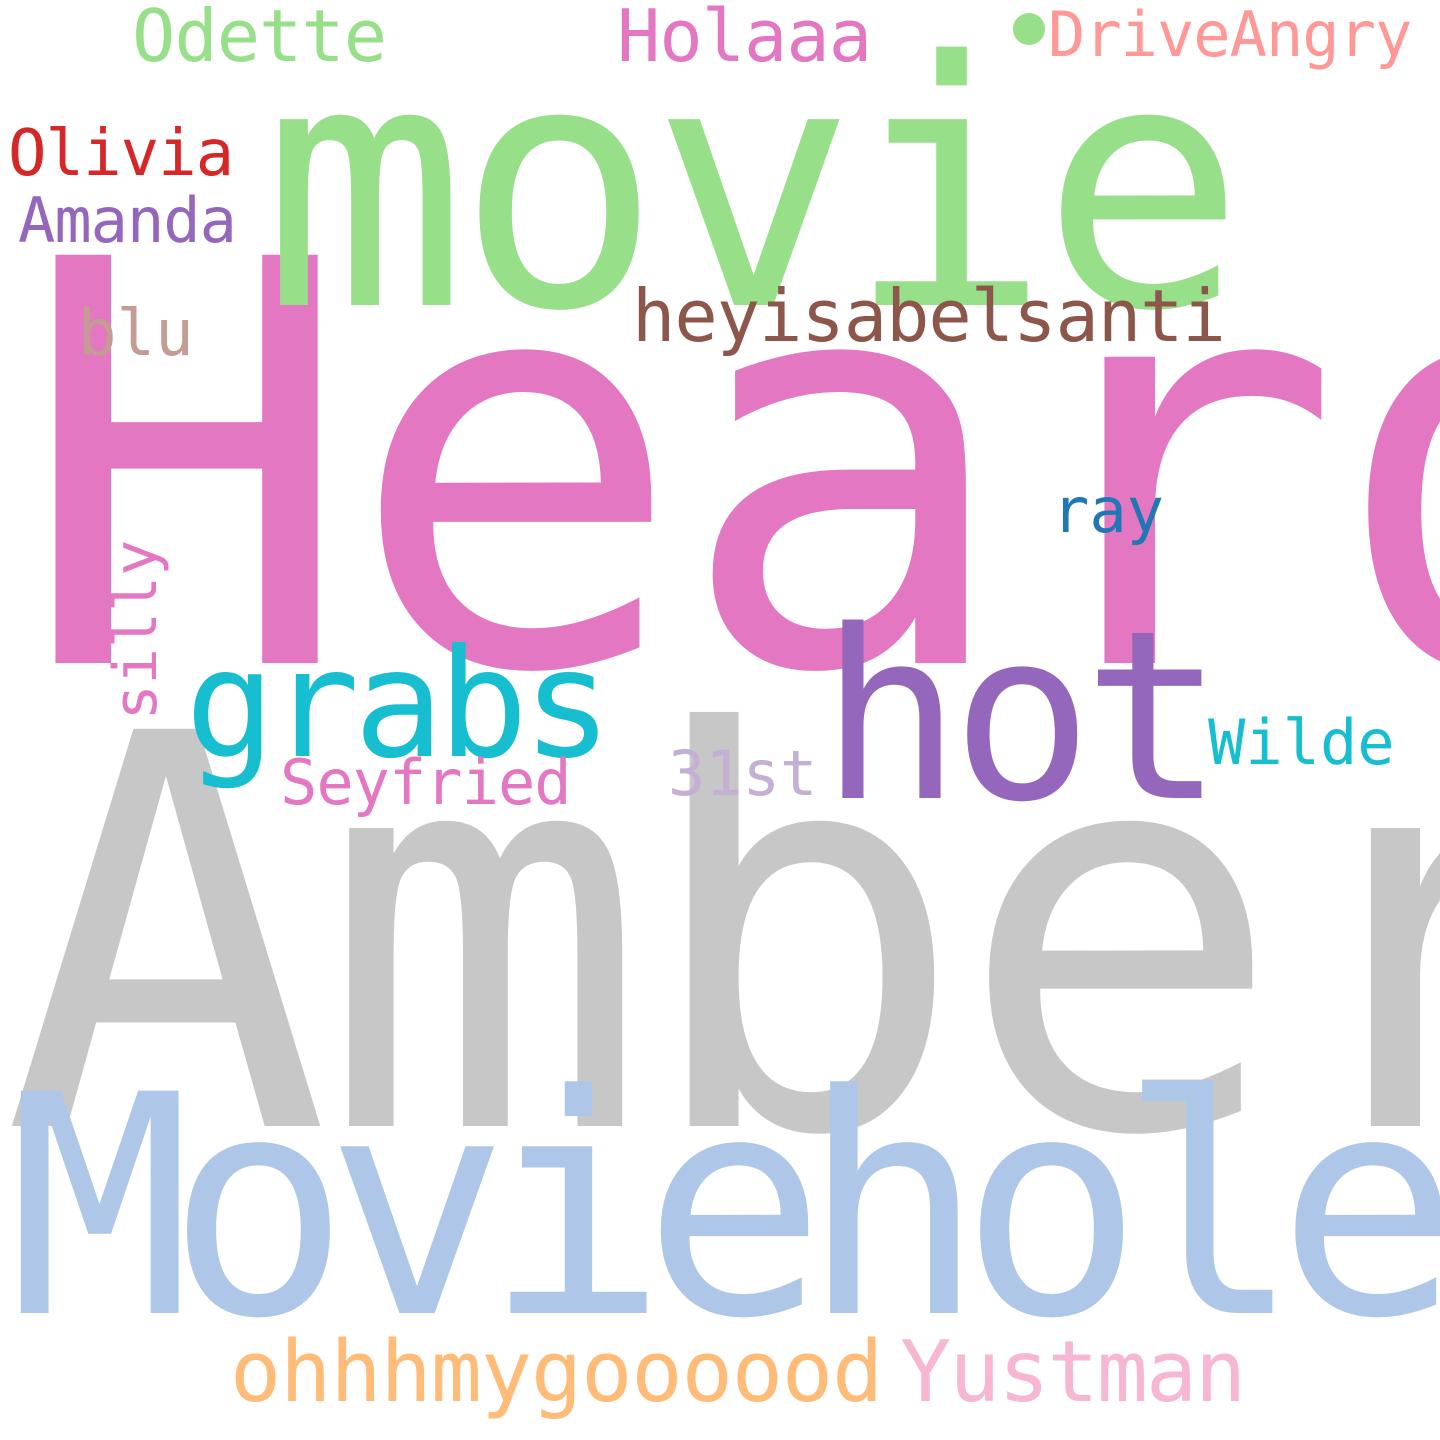  I want to click on word-amanda: Amanda, so click(127, 220).